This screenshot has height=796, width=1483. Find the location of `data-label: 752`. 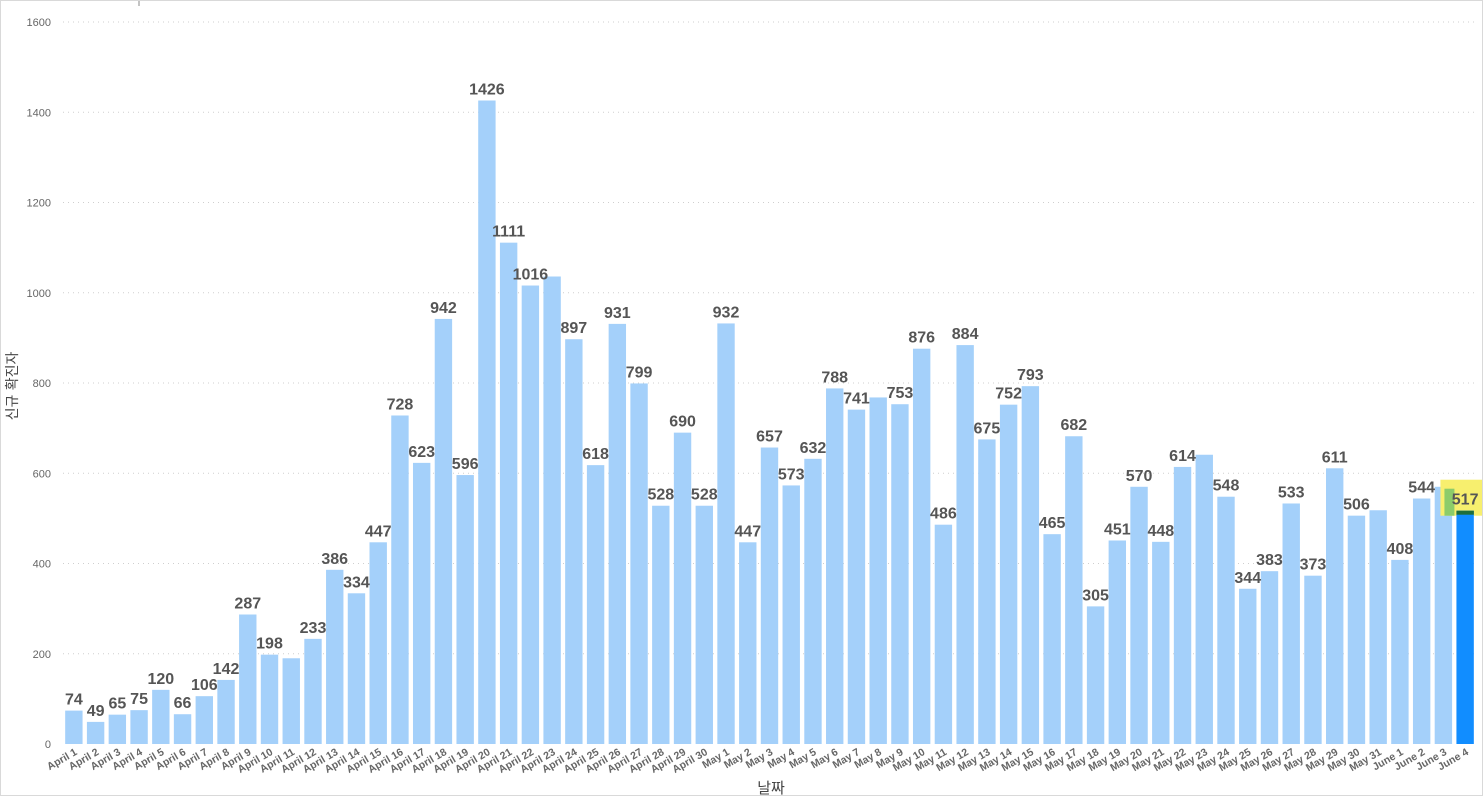

data-label: 752 is located at coordinates (1008, 394).